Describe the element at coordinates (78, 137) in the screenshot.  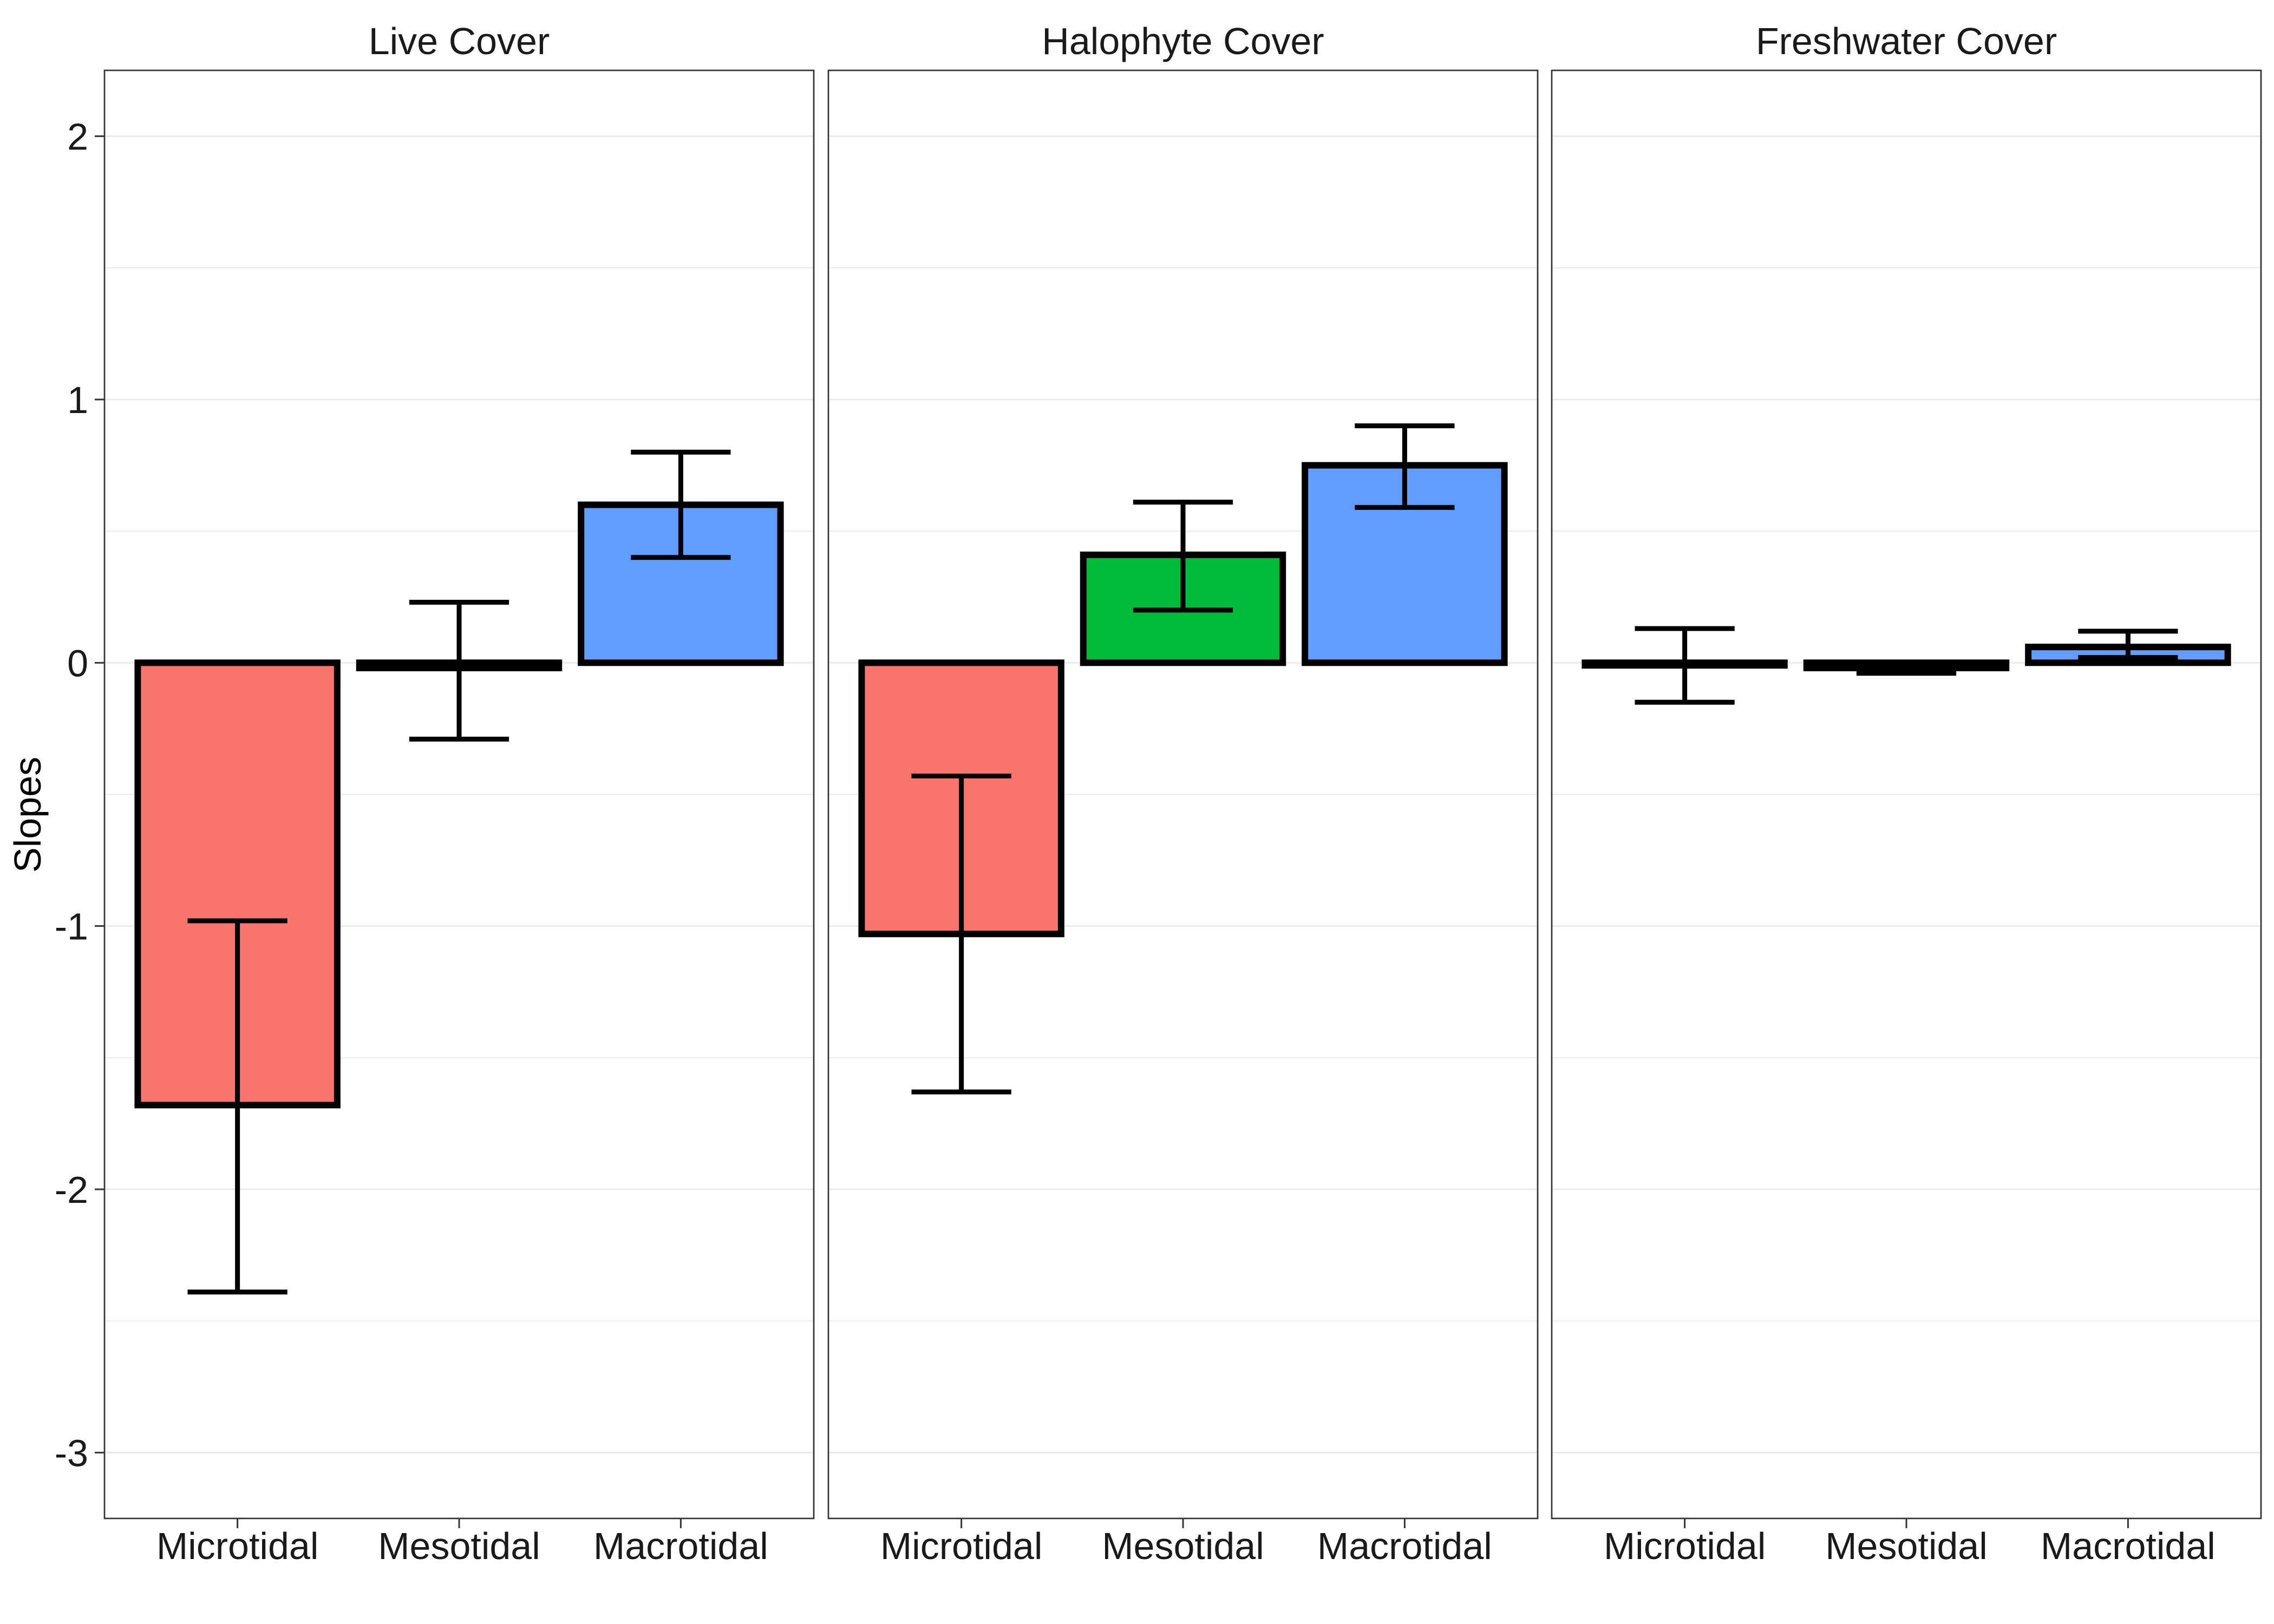
I see `y-tick-label: 2` at that location.